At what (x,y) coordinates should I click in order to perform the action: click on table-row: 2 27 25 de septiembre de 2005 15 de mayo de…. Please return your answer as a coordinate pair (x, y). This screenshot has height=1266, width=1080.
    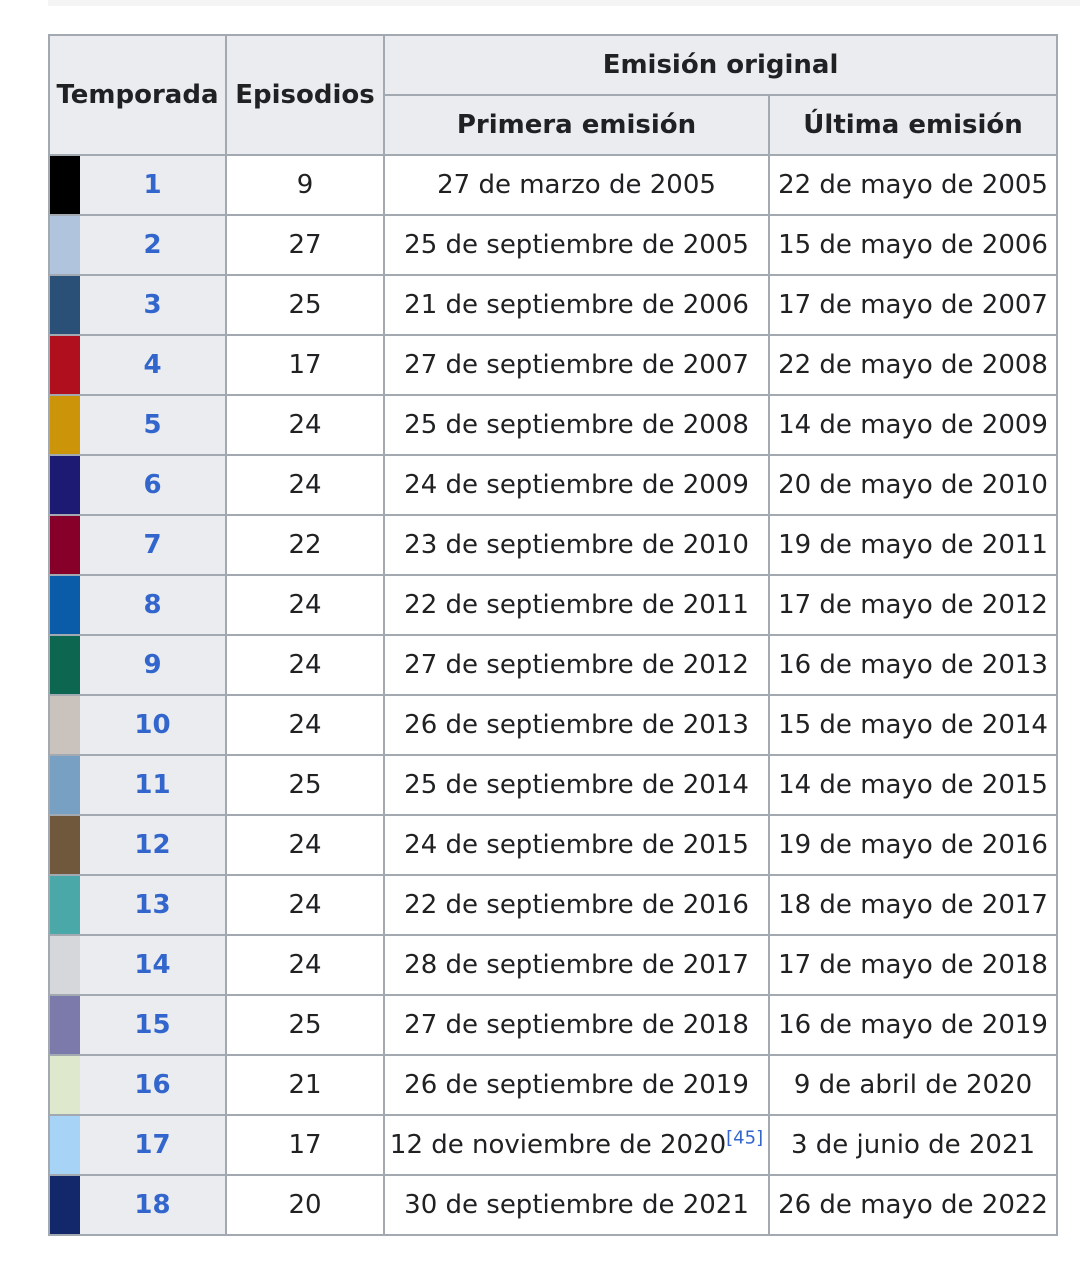
    Looking at the image, I should click on (553, 245).